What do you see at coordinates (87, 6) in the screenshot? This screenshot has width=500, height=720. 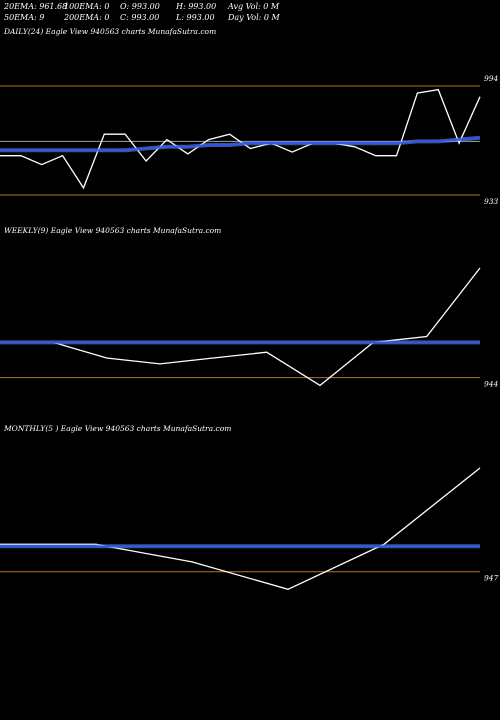 I see `stat-ema100: 100EMA: 0` at bounding box center [87, 6].